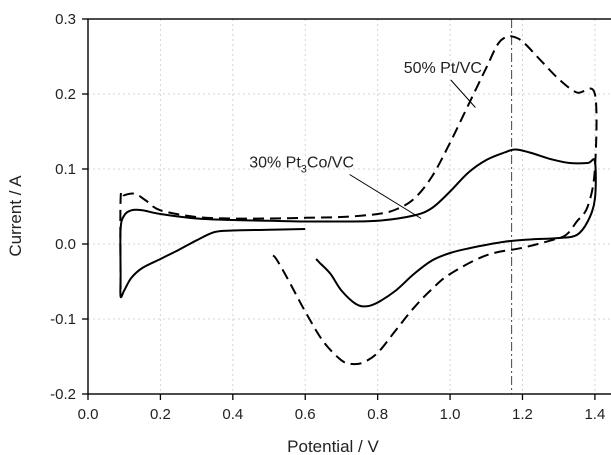 This screenshot has width=611, height=455. I want to click on x-tick-label: 1.4, so click(594, 414).